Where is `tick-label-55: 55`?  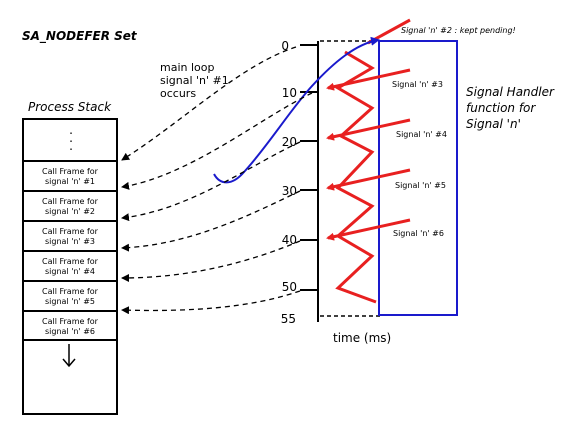 tick-label-55: 55 is located at coordinates (288, 319).